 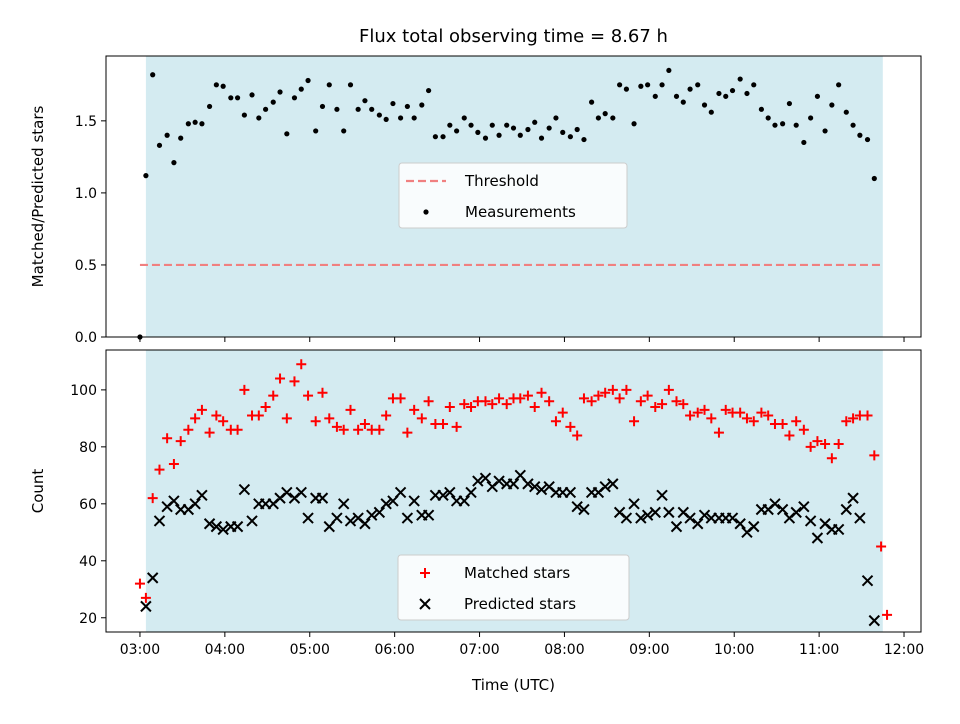 What do you see at coordinates (225, 650) in the screenshot?
I see `x-tick-label: 04:00` at bounding box center [225, 650].